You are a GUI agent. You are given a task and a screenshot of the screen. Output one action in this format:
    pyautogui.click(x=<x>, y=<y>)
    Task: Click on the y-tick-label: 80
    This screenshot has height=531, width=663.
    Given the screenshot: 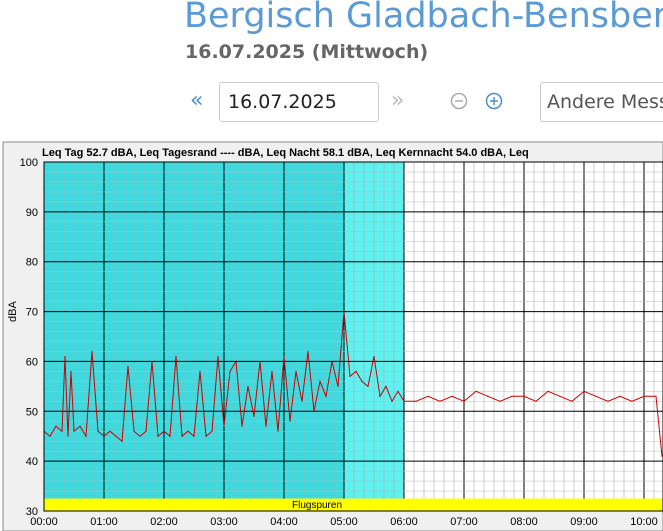 What is the action you would take?
    pyautogui.click(x=32, y=263)
    